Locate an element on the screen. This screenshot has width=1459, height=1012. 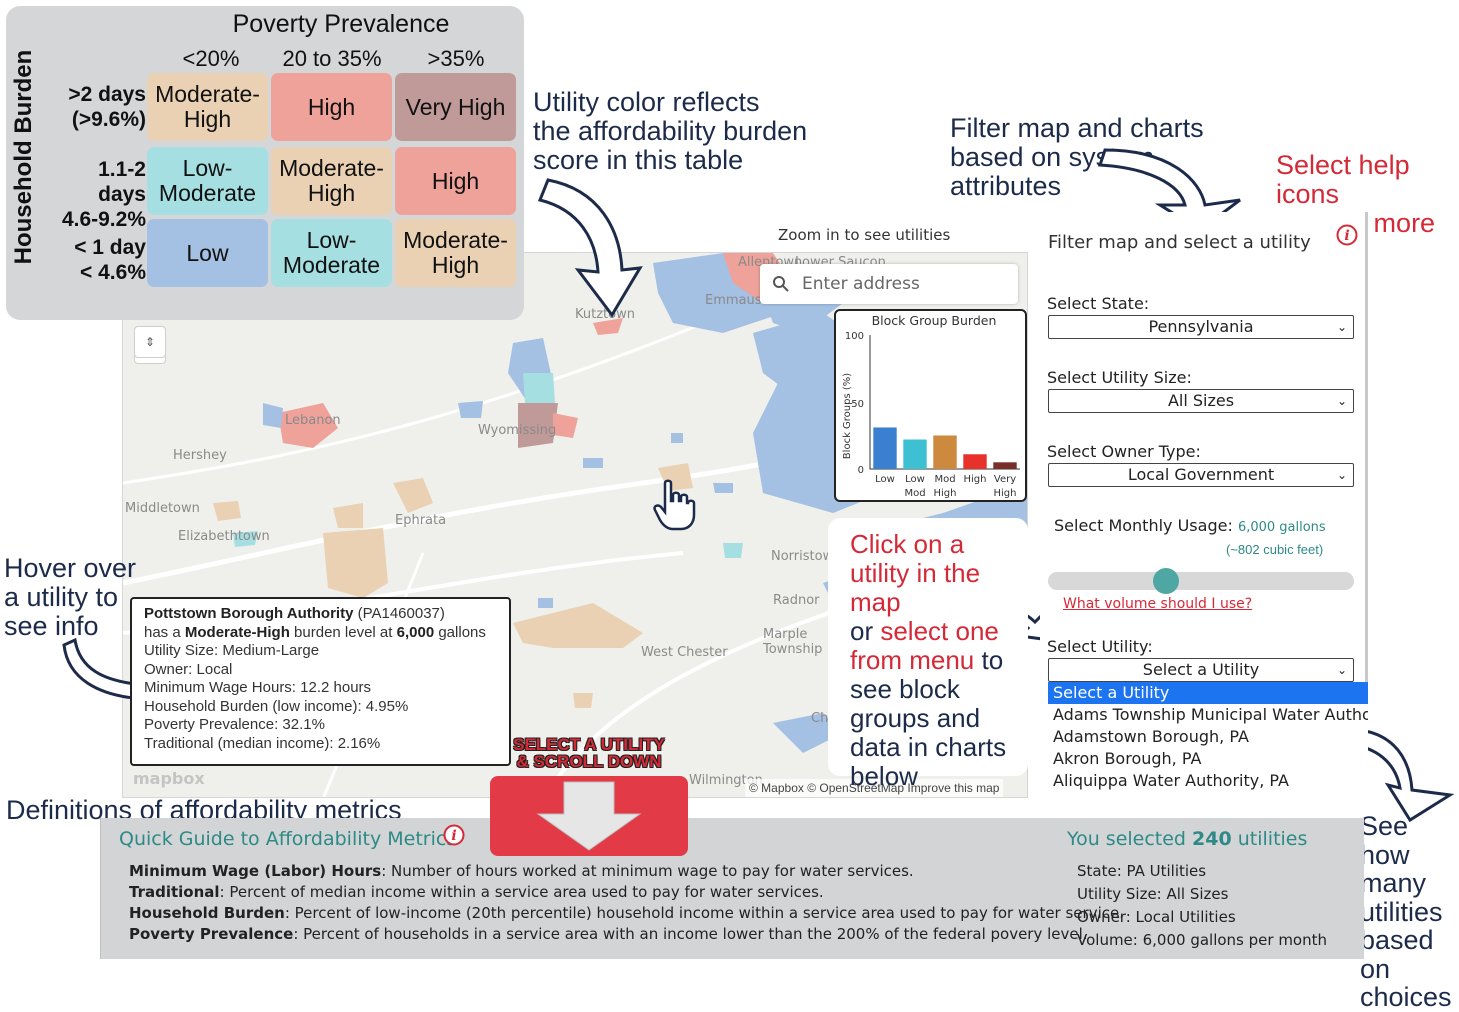
state-select: Pennsylvania ⌄ is located at coordinates (1201, 327).